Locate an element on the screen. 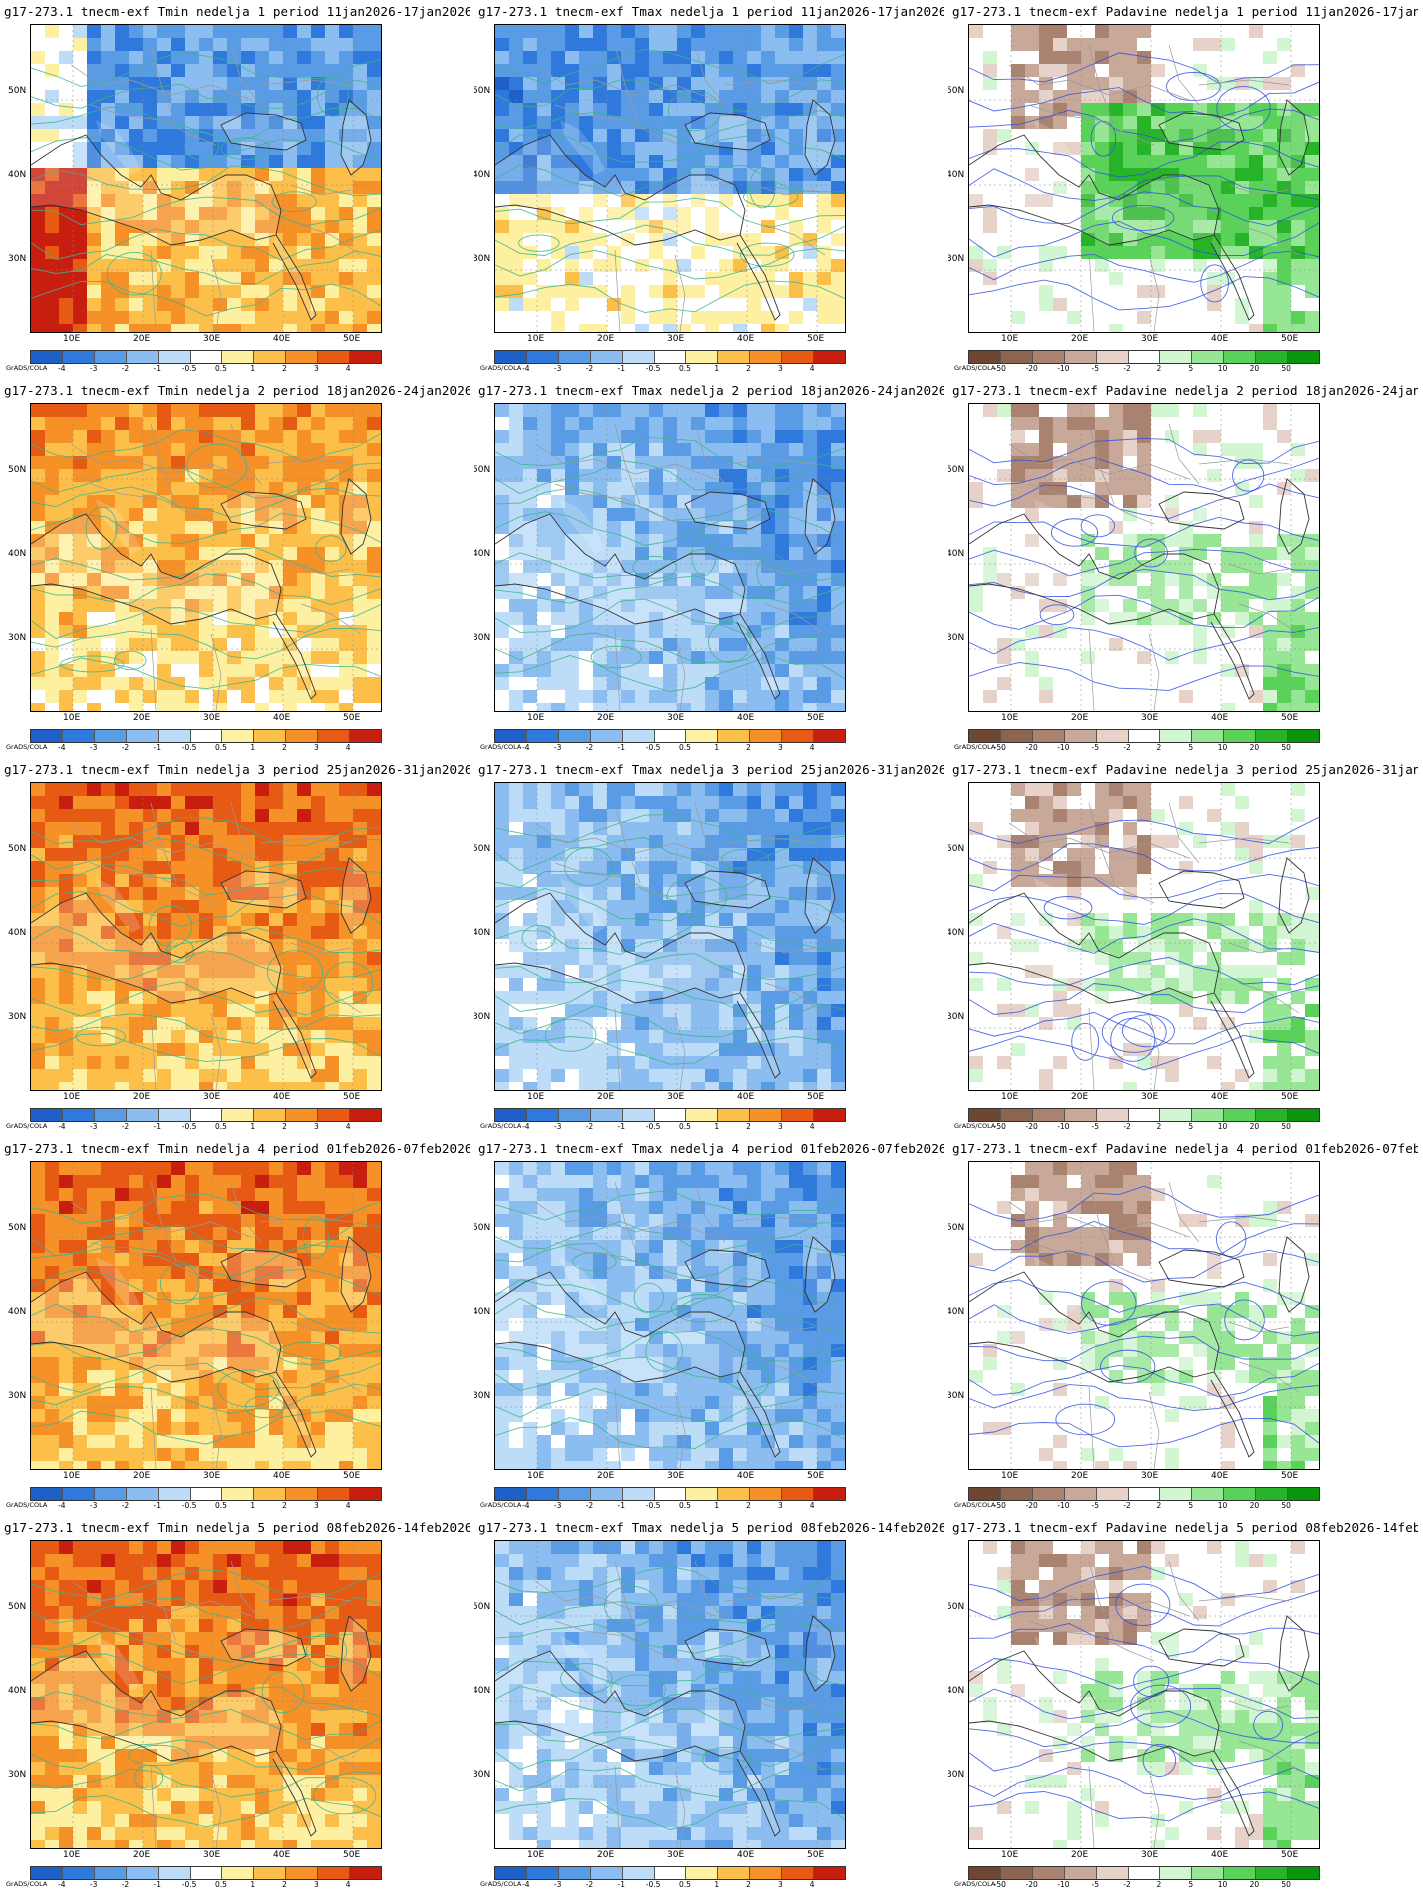  colorbar-label: 4 is located at coordinates (812, 1126).